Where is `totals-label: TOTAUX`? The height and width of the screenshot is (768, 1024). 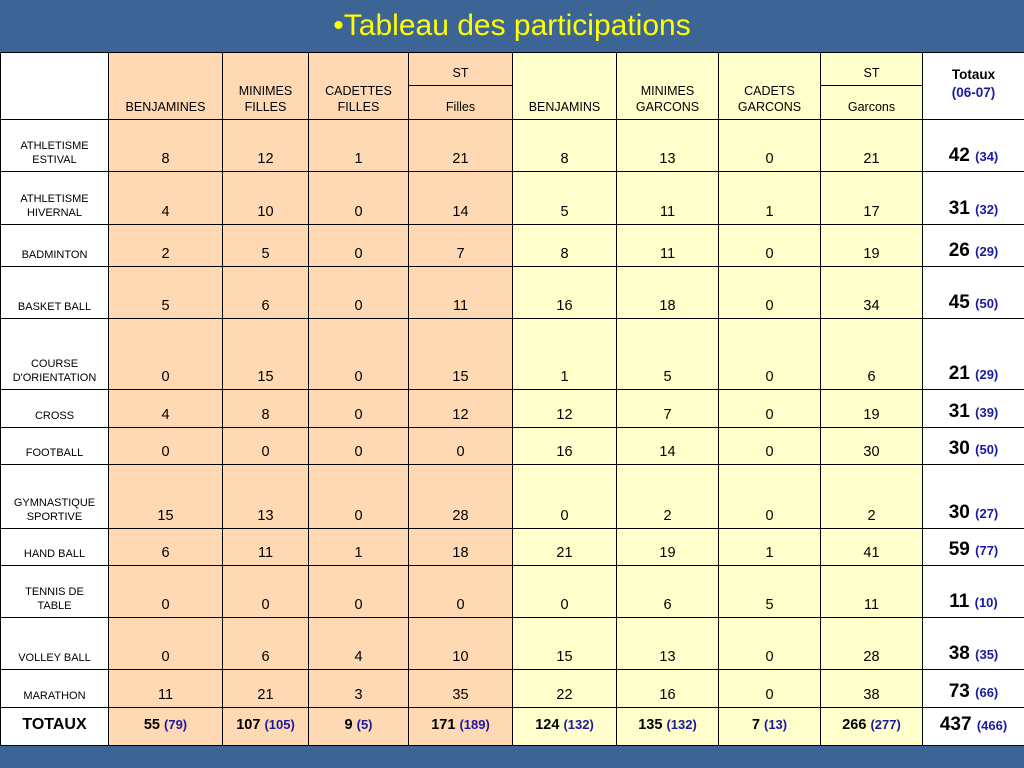
totals-label: TOTAUX is located at coordinates (54, 726).